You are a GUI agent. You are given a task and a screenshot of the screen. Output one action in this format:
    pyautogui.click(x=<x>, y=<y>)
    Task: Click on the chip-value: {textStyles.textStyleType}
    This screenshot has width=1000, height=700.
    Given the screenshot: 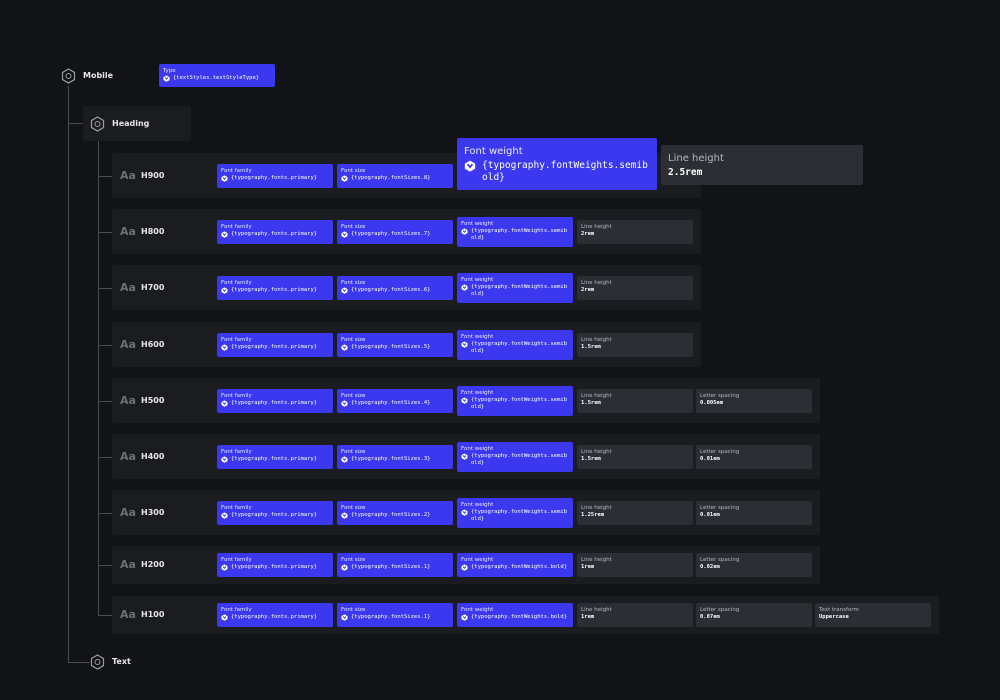 What is the action you would take?
    pyautogui.click(x=217, y=78)
    